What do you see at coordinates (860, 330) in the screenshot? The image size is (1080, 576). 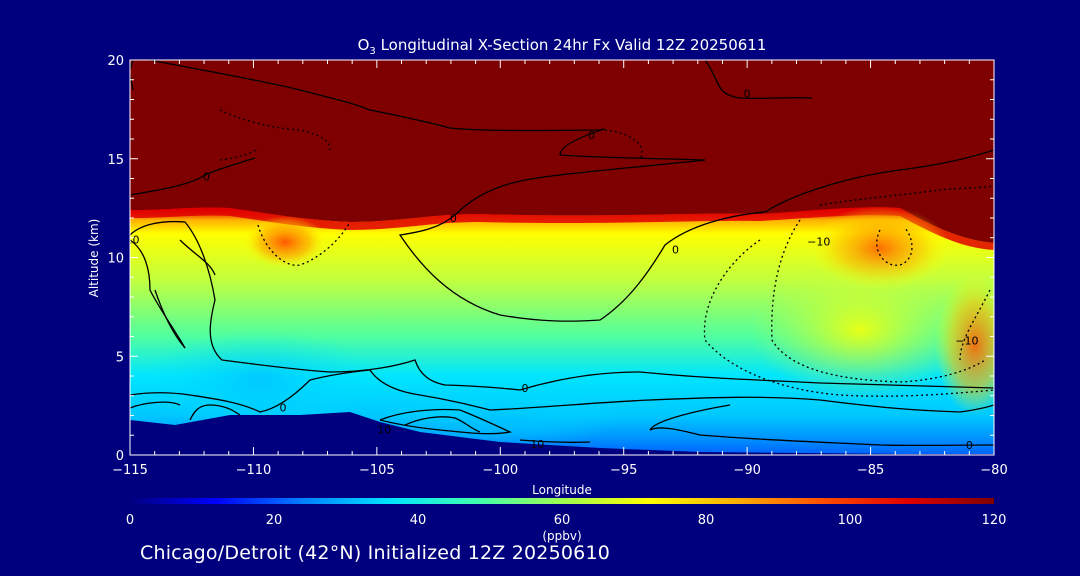 I see `yellow-region-east` at bounding box center [860, 330].